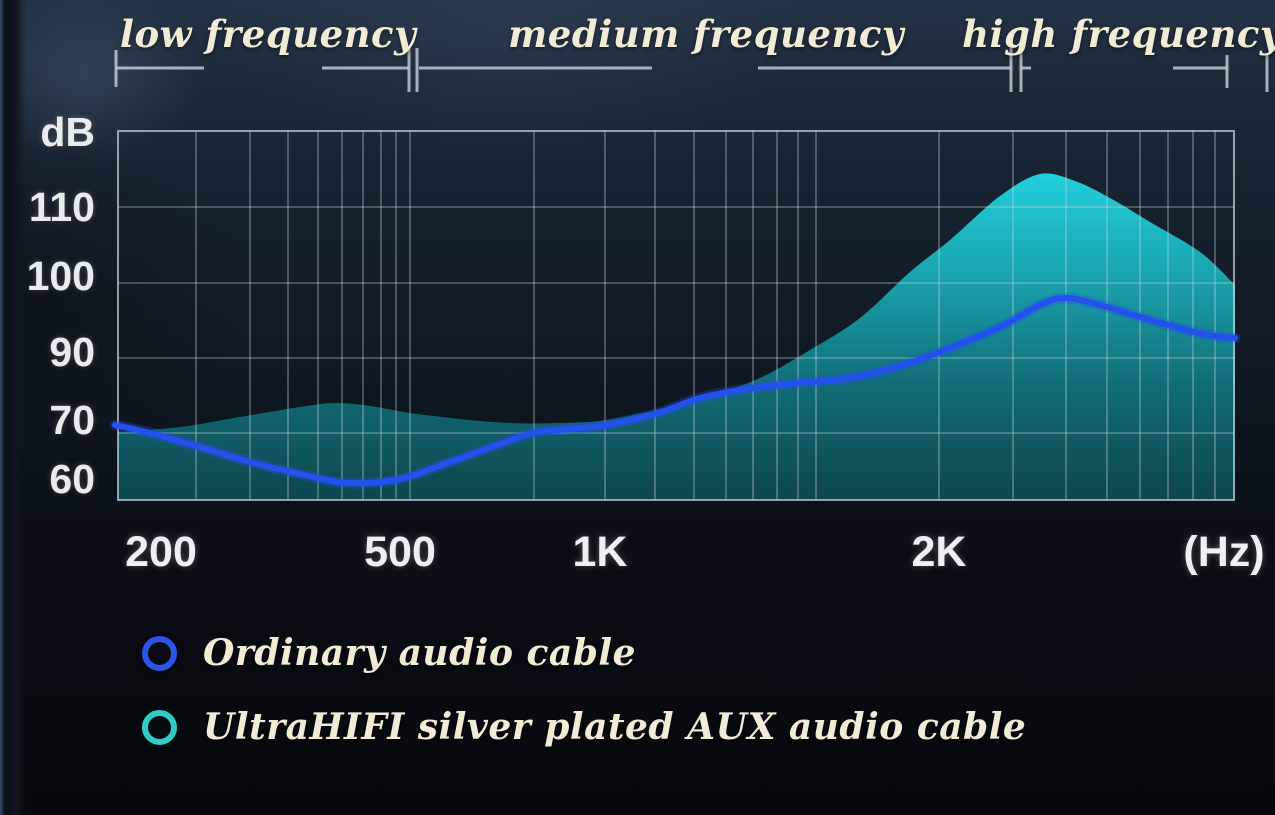  I want to click on x-axis-label: (Hz), so click(1224, 552).